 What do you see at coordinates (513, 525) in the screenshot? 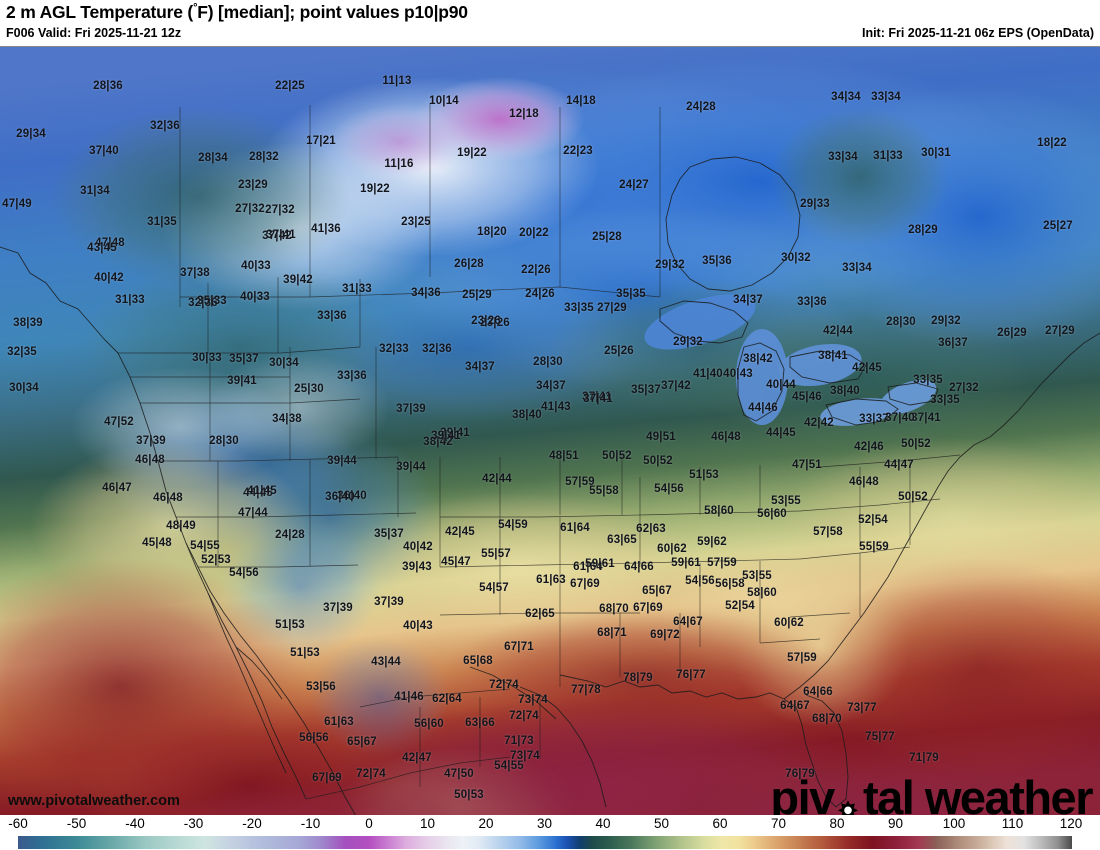
I see `point-value-label: 54|59` at bounding box center [513, 525].